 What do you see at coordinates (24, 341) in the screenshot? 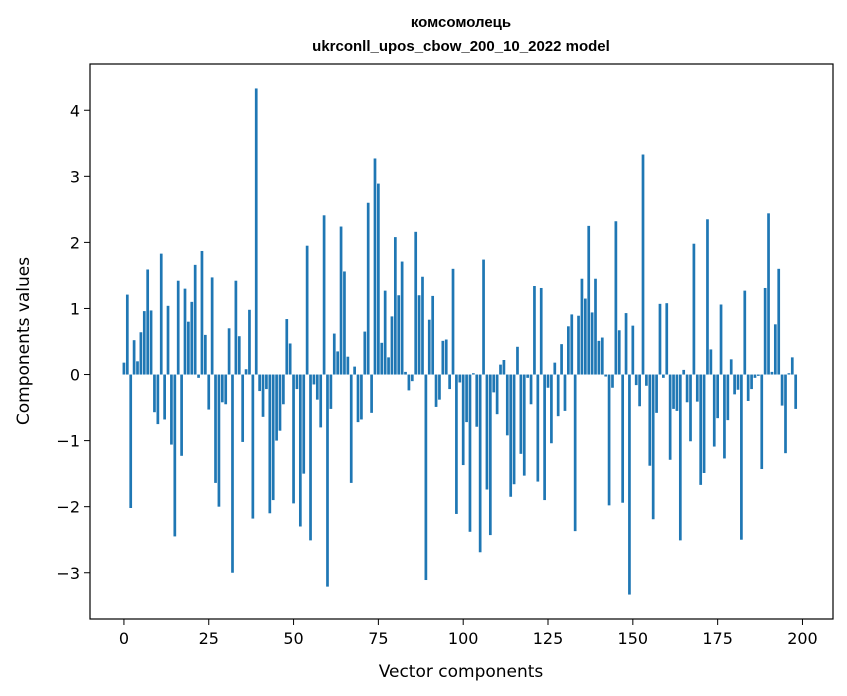
I see `y-axis-label: Components values` at bounding box center [24, 341].